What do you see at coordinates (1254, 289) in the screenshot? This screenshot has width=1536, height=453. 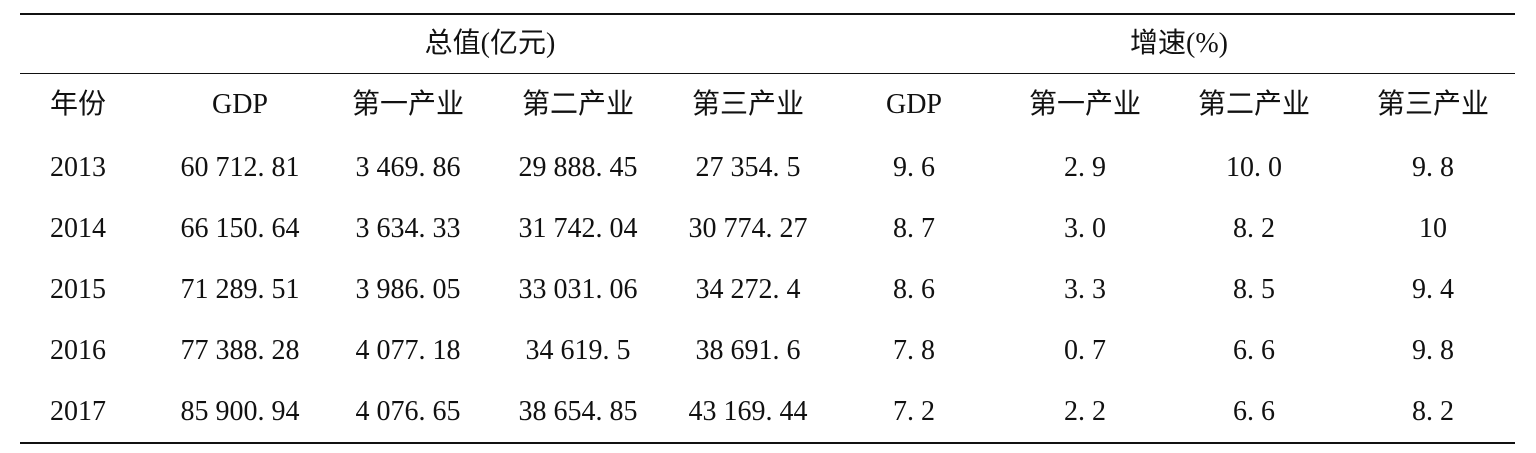 I see `cell-secondary-growth: 8. 5` at bounding box center [1254, 289].